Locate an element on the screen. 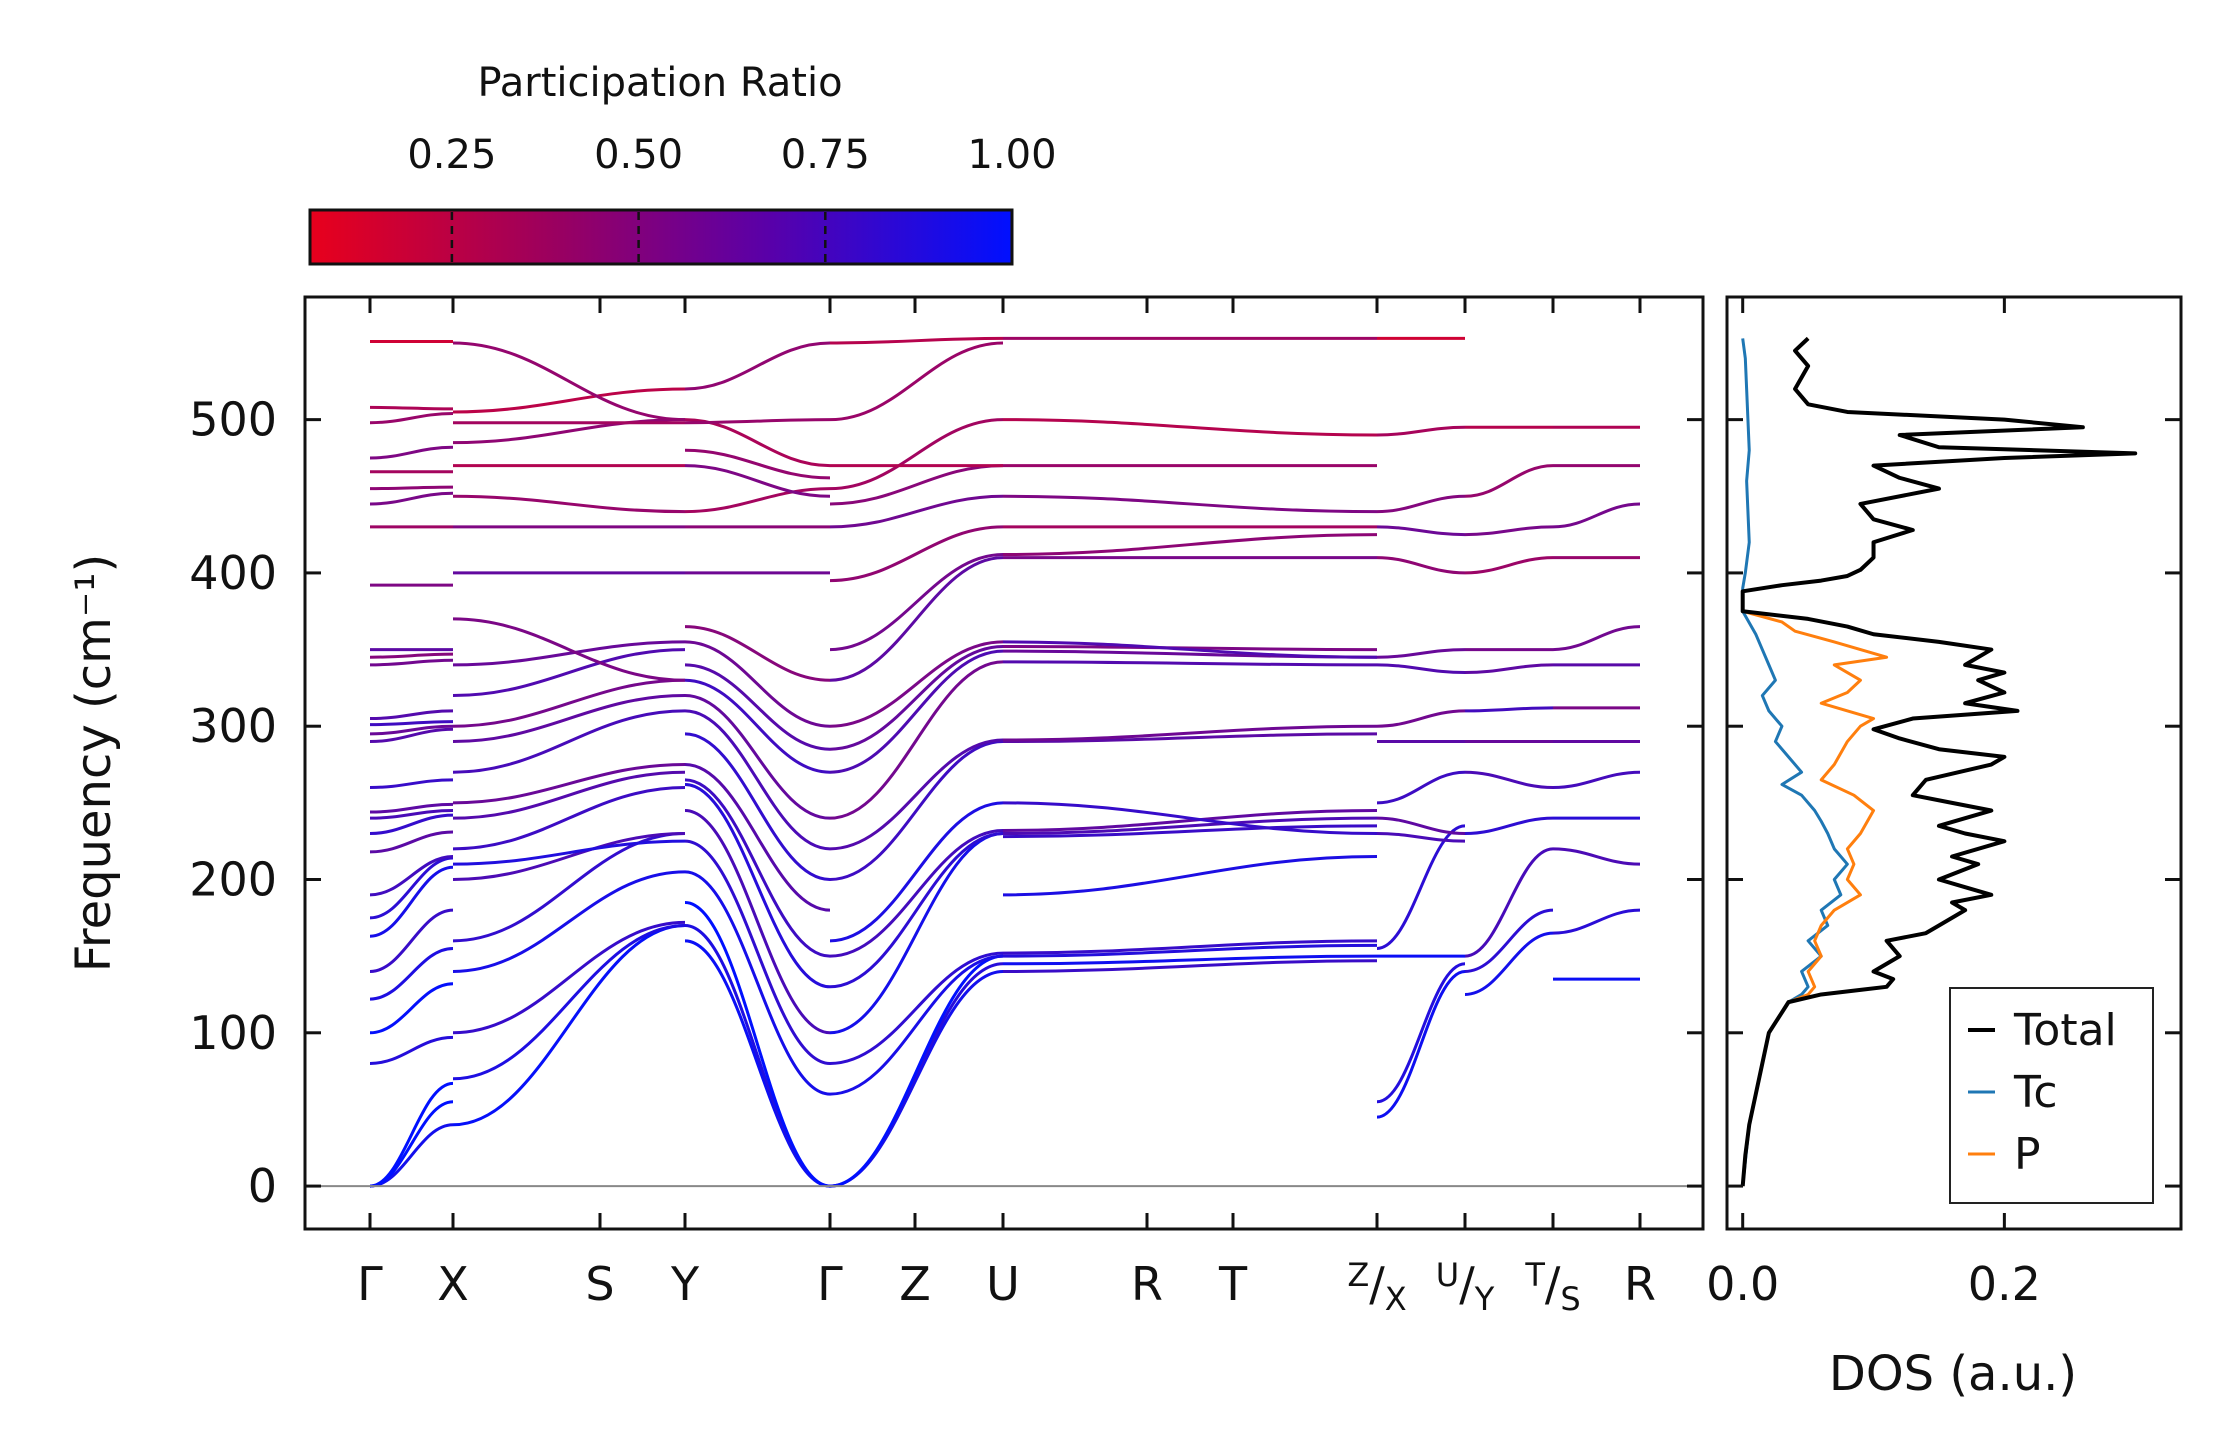 The image size is (2222, 1455). legend-box is located at coordinates (2051, 1095).